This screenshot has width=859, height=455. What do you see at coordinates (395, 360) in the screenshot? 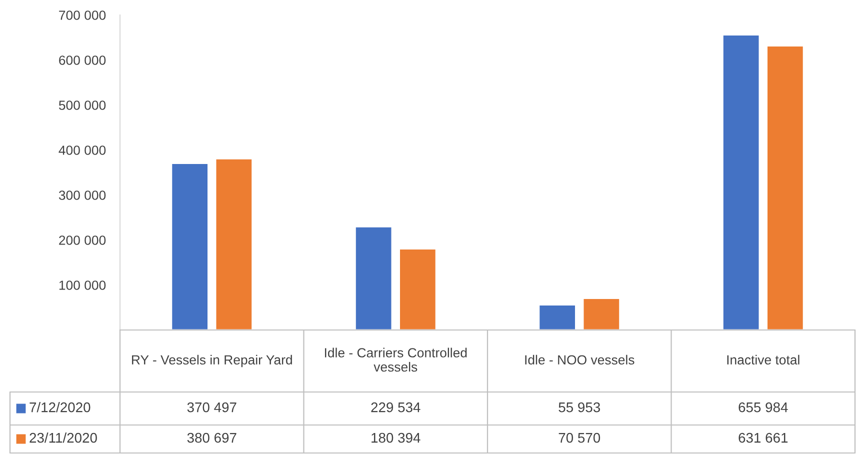
I see `x-tick-label: Idle - Carriers Controlled vessels` at bounding box center [395, 360].